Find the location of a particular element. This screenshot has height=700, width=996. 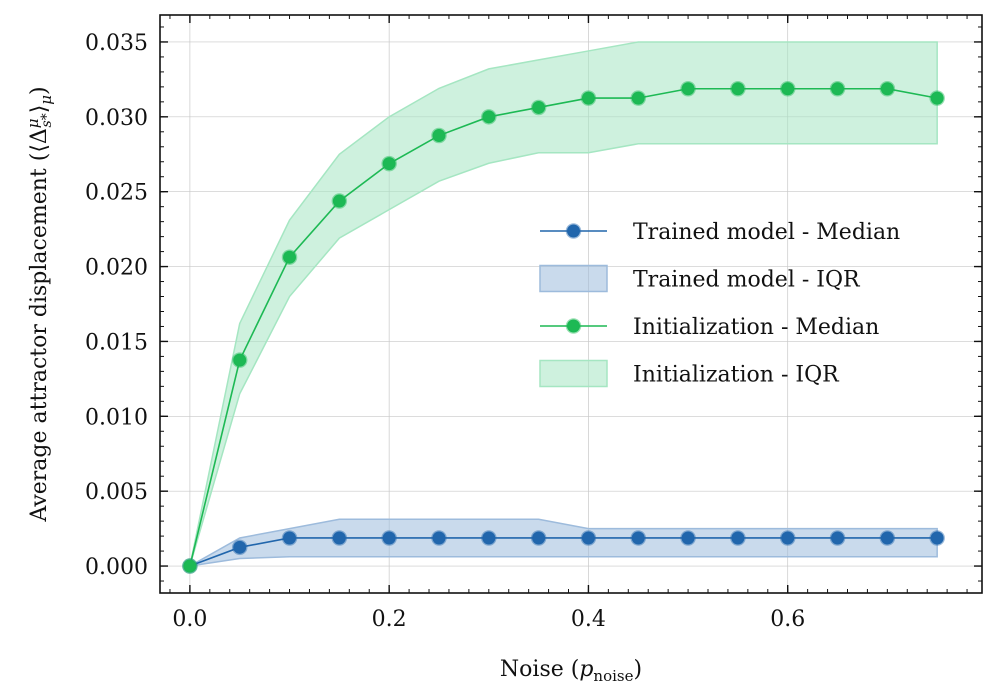

x-tick-label: 0.2 is located at coordinates (389, 619).